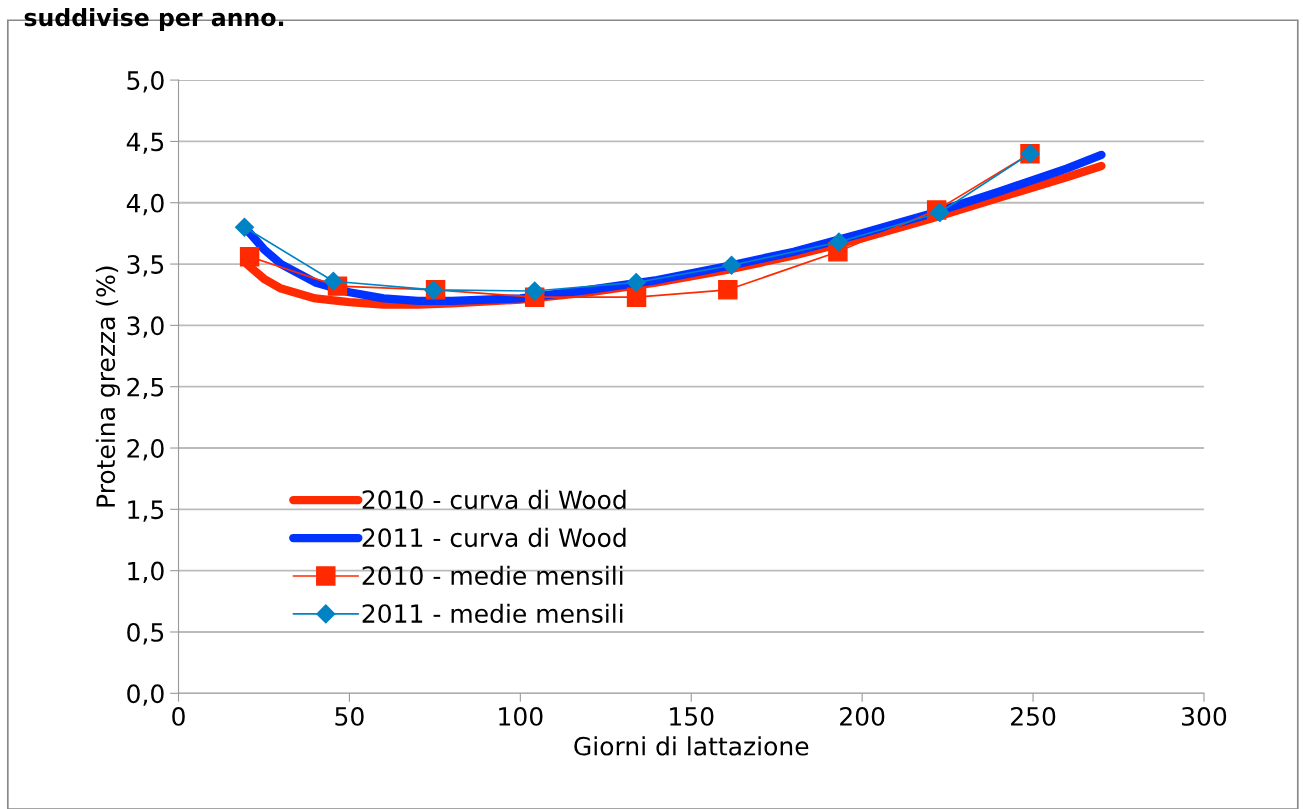 The image size is (1303, 809). What do you see at coordinates (145, 449) in the screenshot?
I see `y-tick-label: 2,0` at bounding box center [145, 449].